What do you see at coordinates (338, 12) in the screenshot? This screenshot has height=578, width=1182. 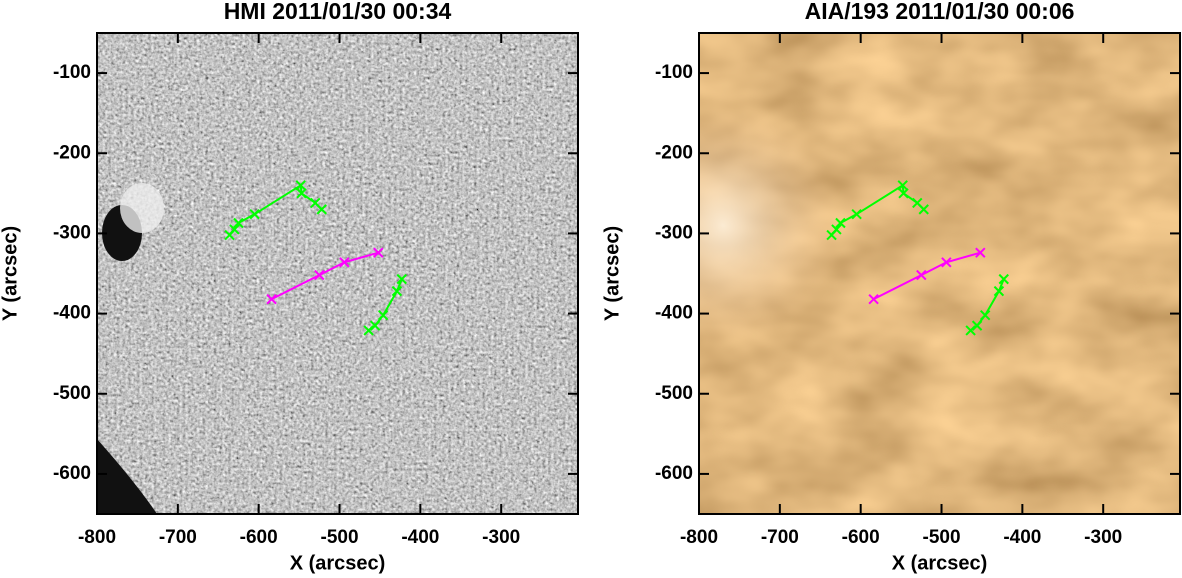 I see `chart-title: HMI 2011/01/30 00:34` at bounding box center [338, 12].